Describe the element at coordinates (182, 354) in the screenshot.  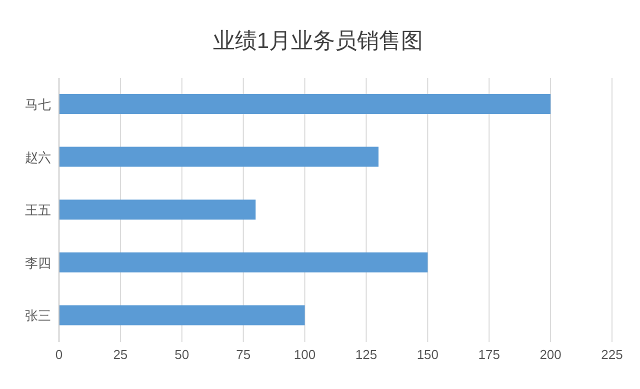
I see `x-tick-label: 50` at that location.